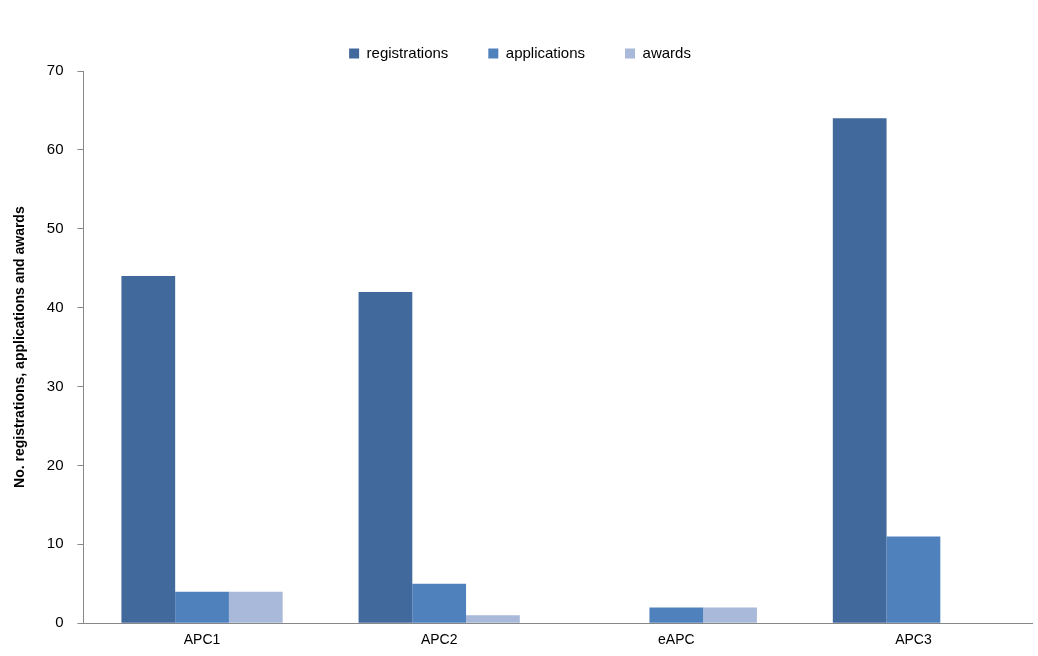  I want to click on y-tick-label: 50, so click(55, 227).